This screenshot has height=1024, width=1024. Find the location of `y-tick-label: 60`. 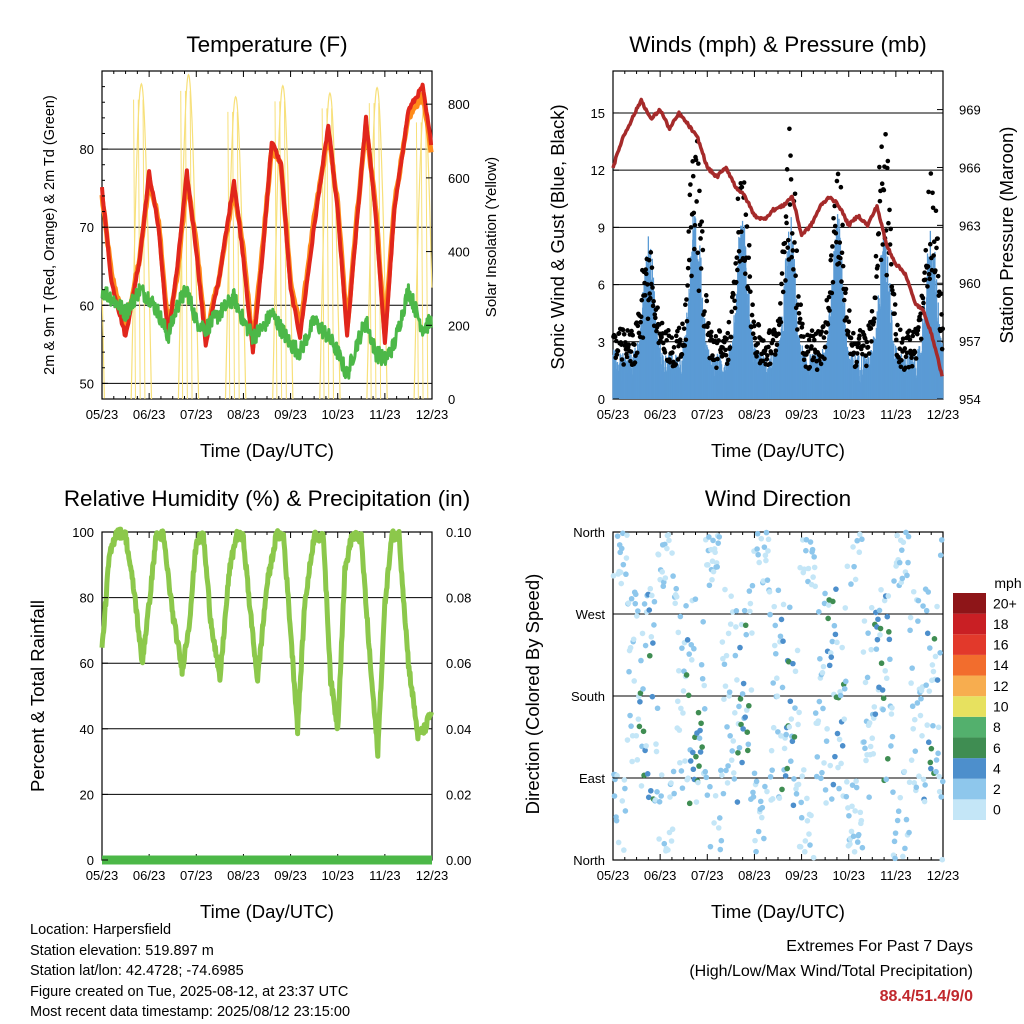

y-tick-label: 60 is located at coordinates (87, 305).